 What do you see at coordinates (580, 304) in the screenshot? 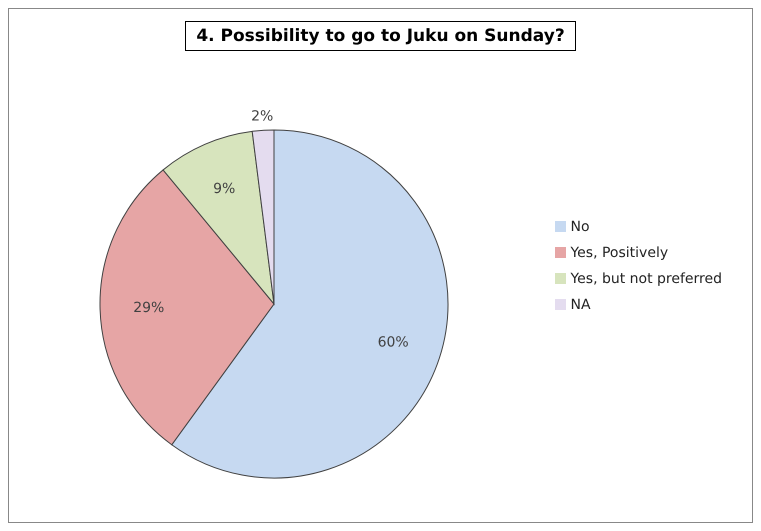
I see `legend-label: NA` at bounding box center [580, 304].